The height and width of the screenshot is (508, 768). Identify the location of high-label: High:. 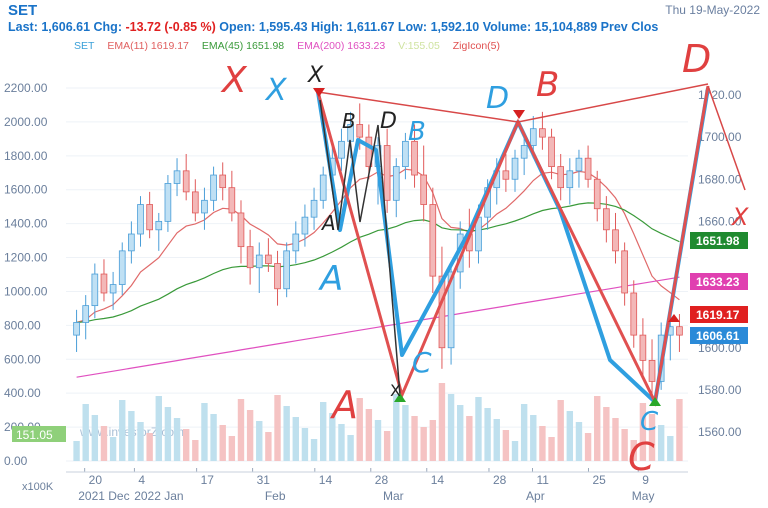
(327, 27).